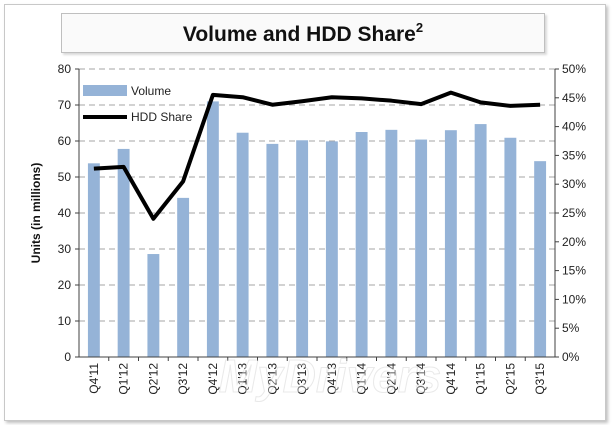 This screenshot has width=612, height=425. Describe the element at coordinates (65, 177) in the screenshot. I see `y-tick-label: 50` at that location.